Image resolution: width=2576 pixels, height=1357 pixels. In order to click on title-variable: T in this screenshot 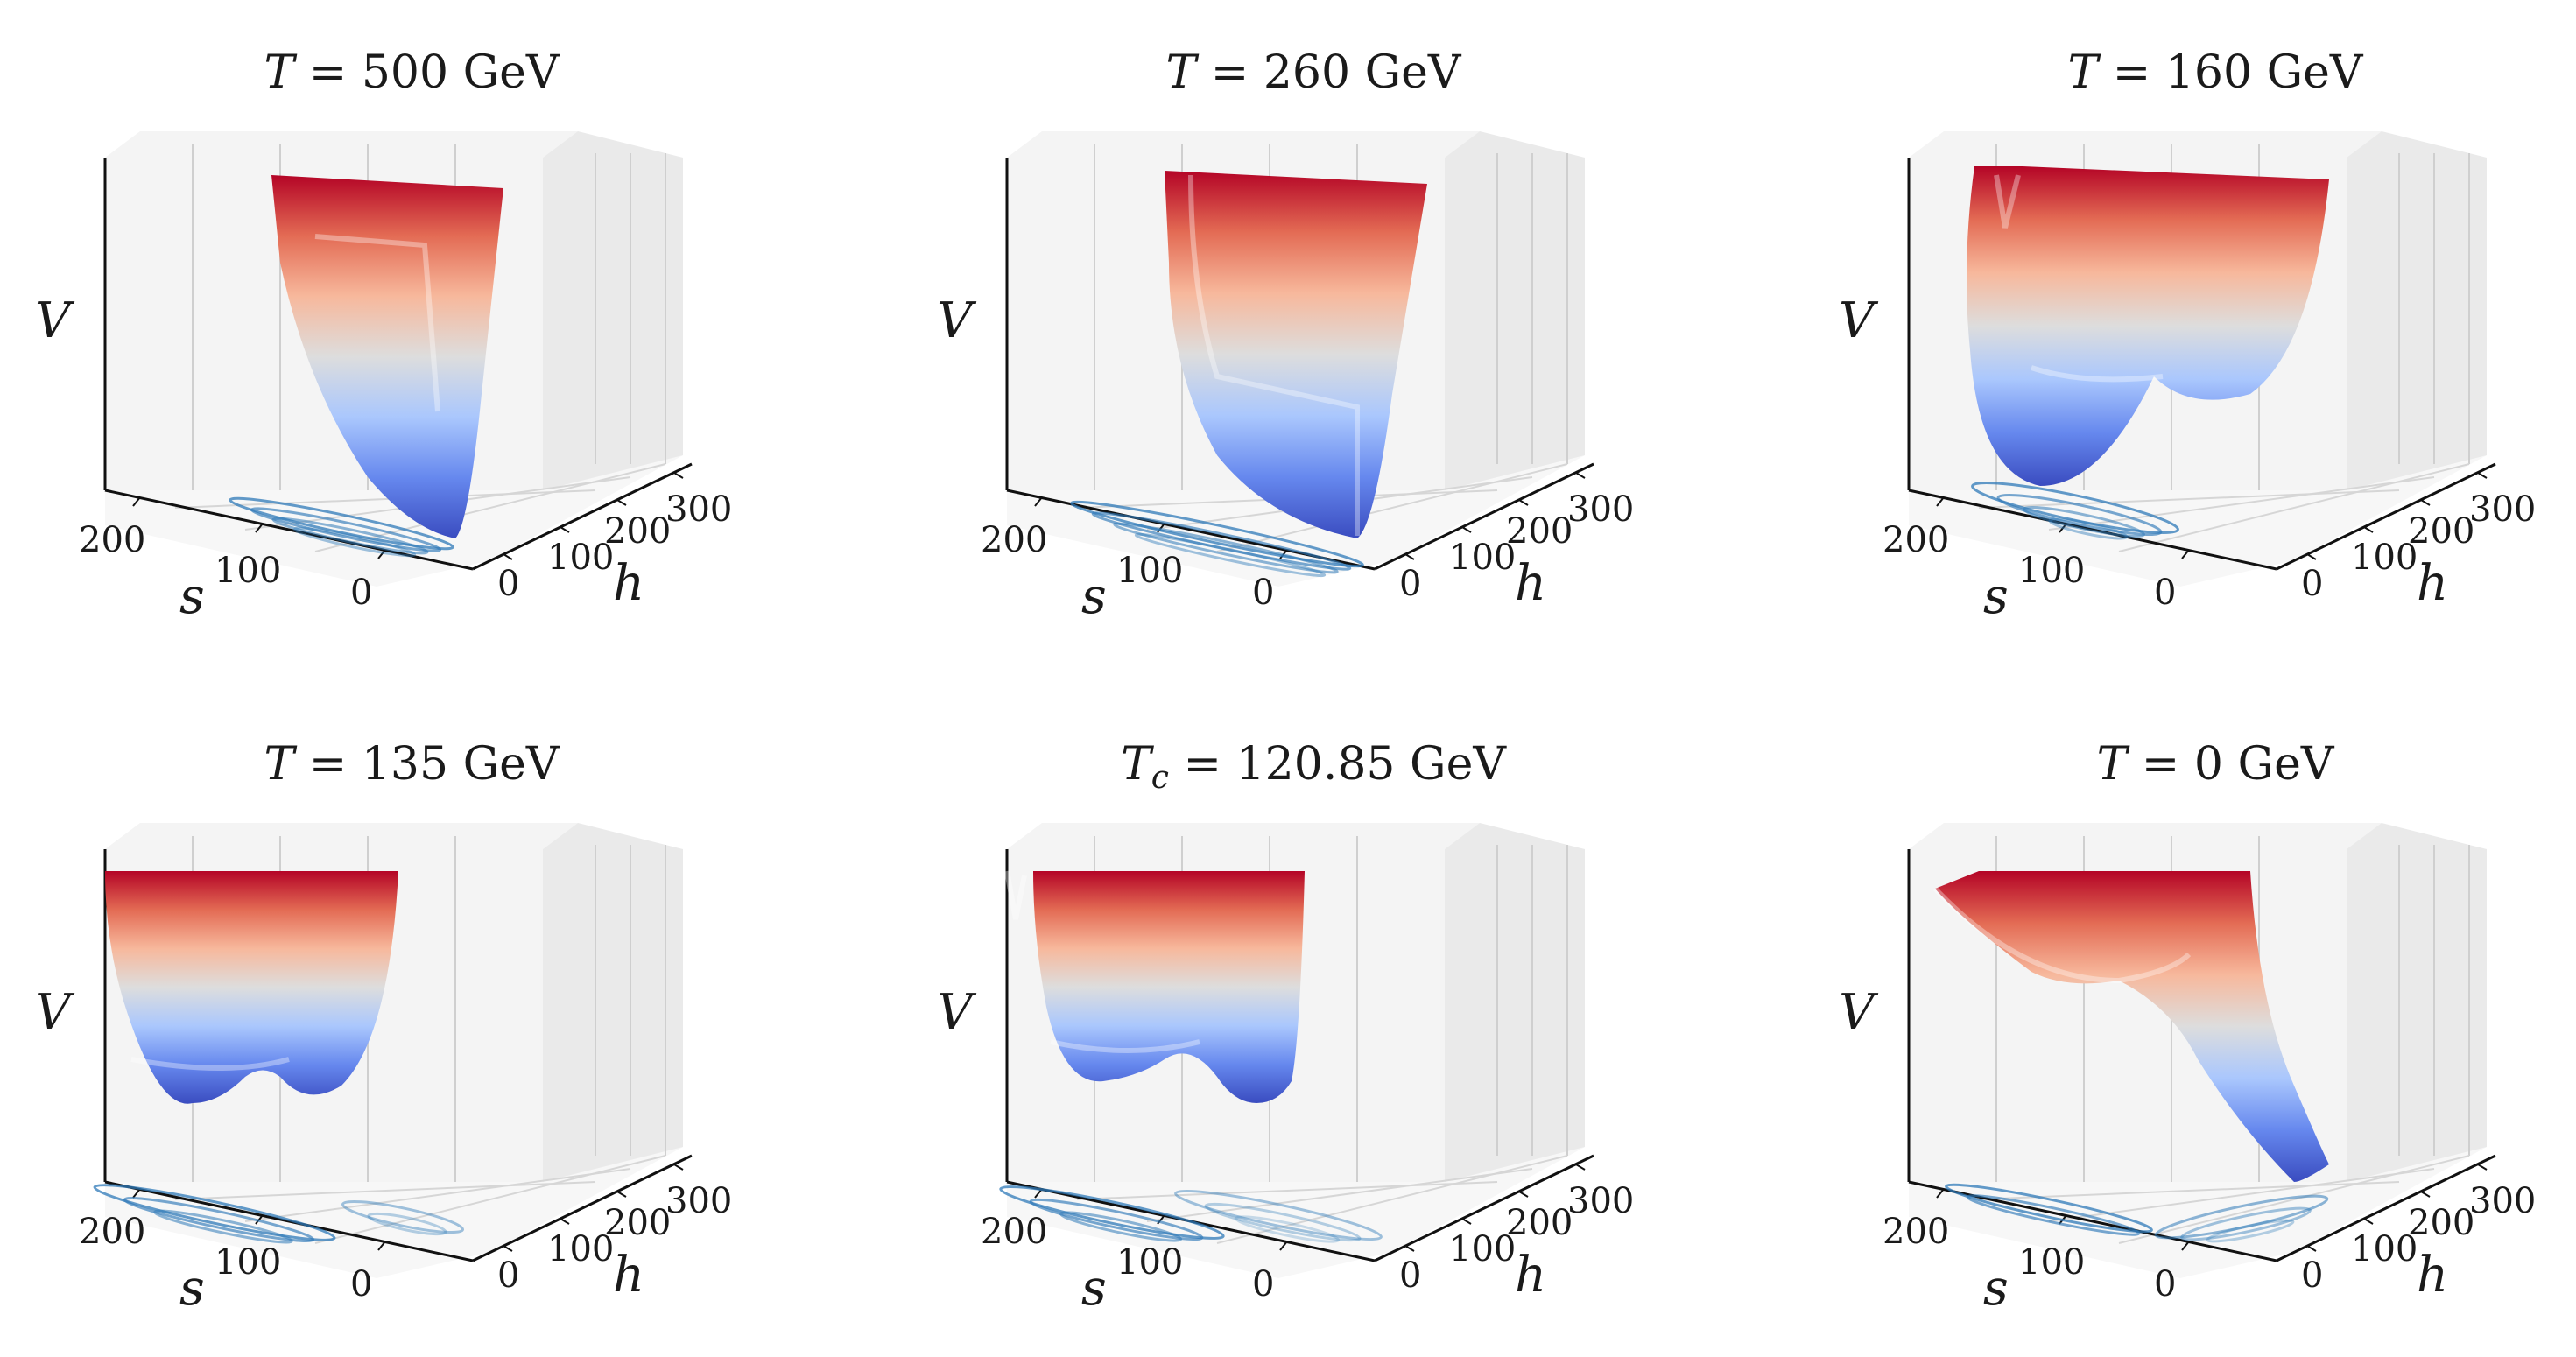, I will do `click(1183, 72)`.